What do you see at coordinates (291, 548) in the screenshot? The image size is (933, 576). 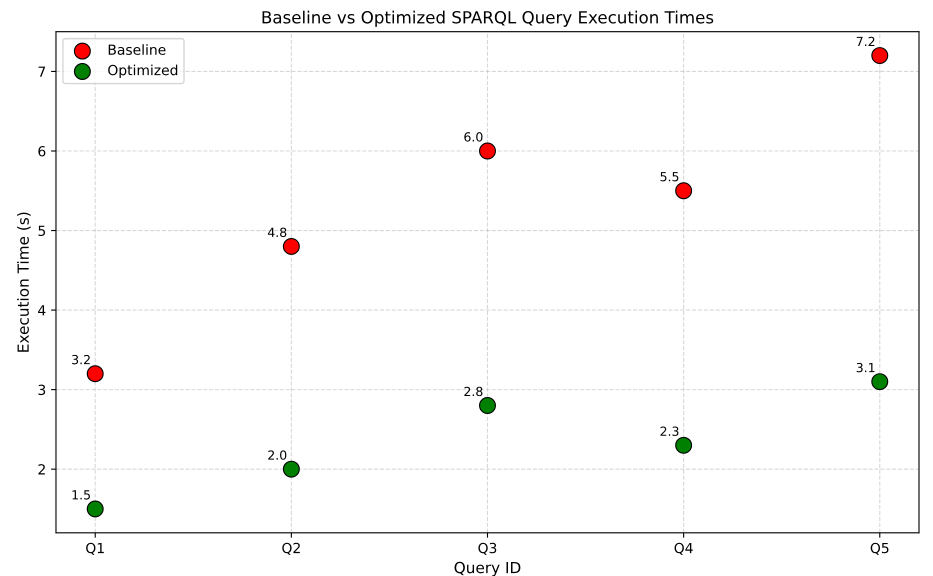 I see `x-tick-label: Q2` at bounding box center [291, 548].